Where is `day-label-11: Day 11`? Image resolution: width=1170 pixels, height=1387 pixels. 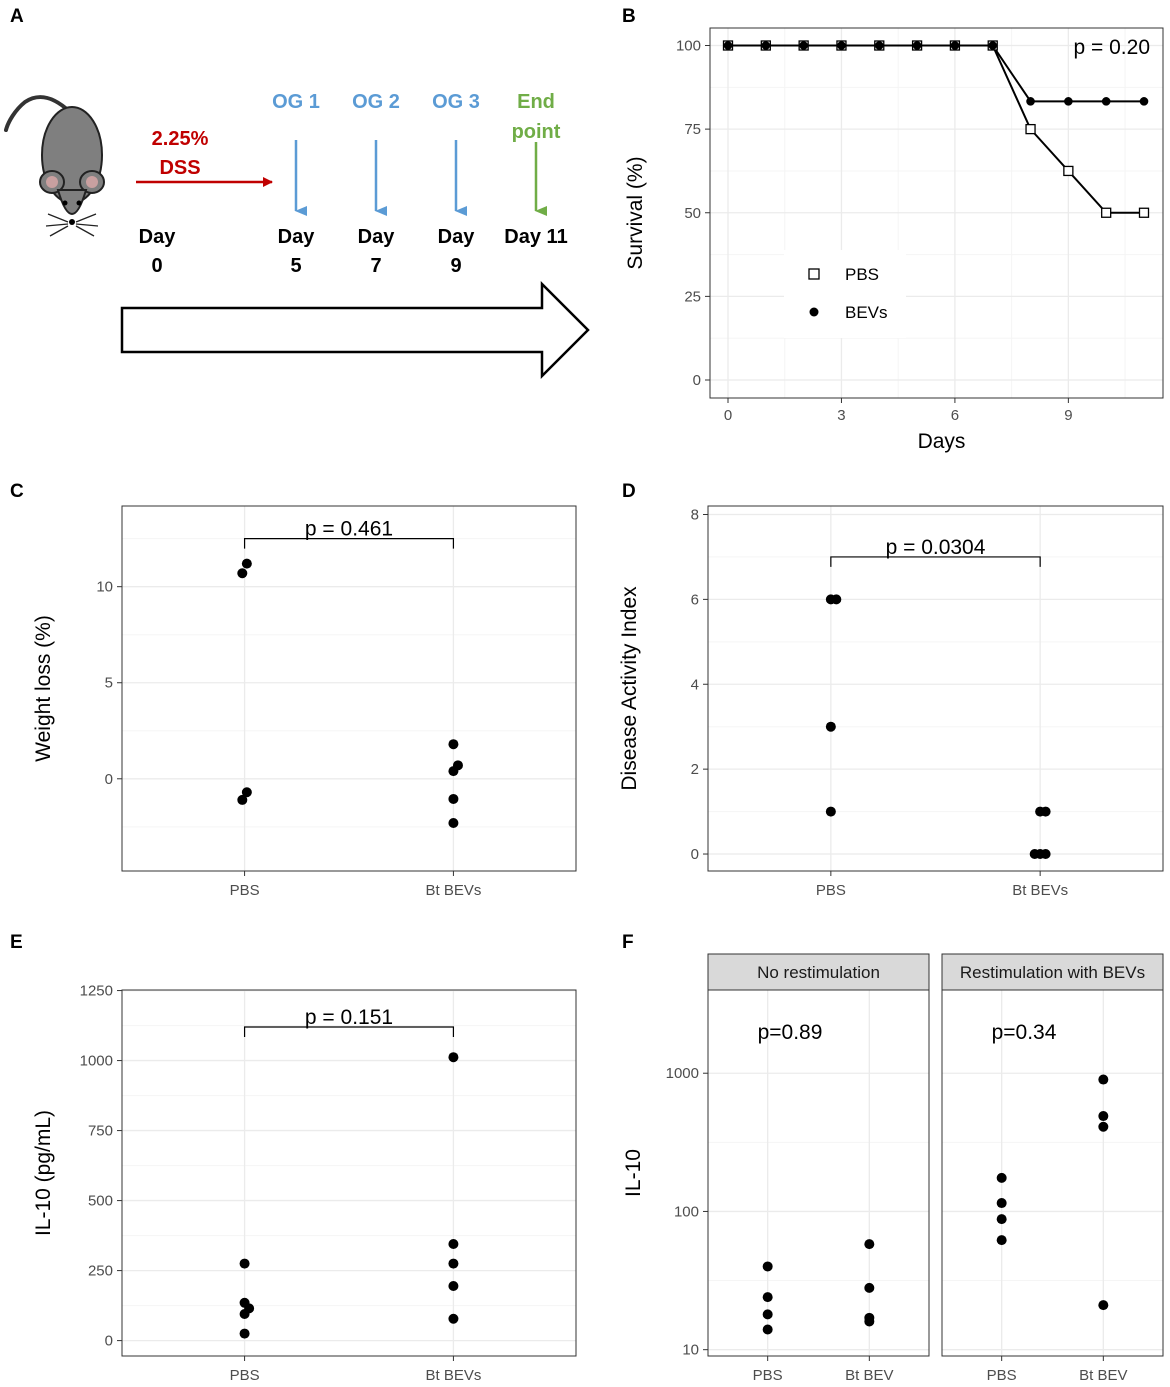
day-label-11: Day 11 is located at coordinates (535, 237).